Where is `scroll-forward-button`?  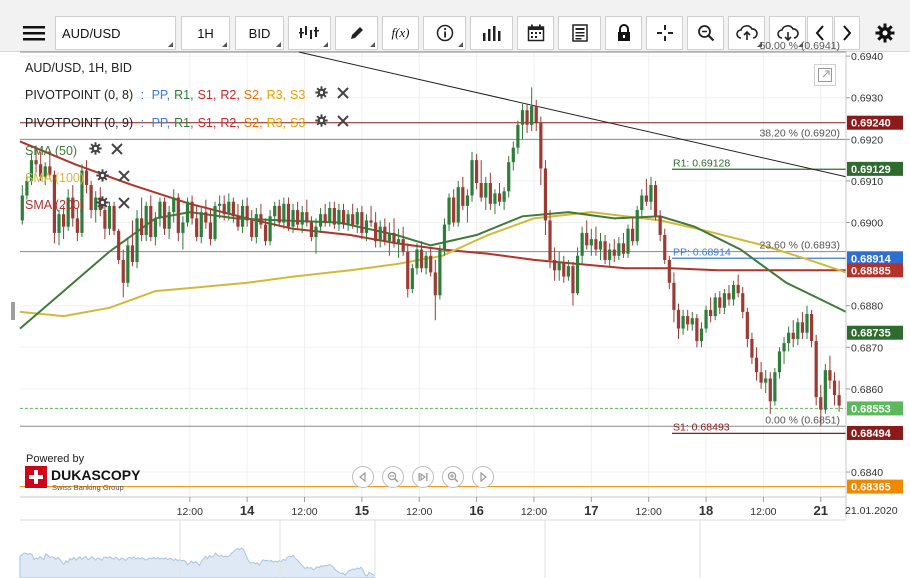 scroll-forward-button is located at coordinates (483, 477).